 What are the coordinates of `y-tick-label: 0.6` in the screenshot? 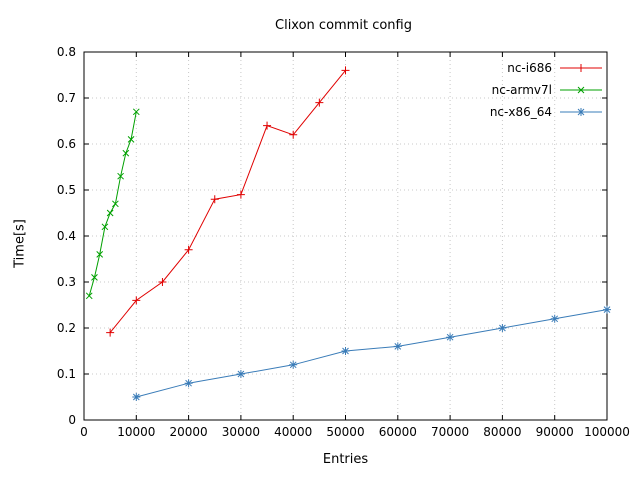 It's located at (66, 144).